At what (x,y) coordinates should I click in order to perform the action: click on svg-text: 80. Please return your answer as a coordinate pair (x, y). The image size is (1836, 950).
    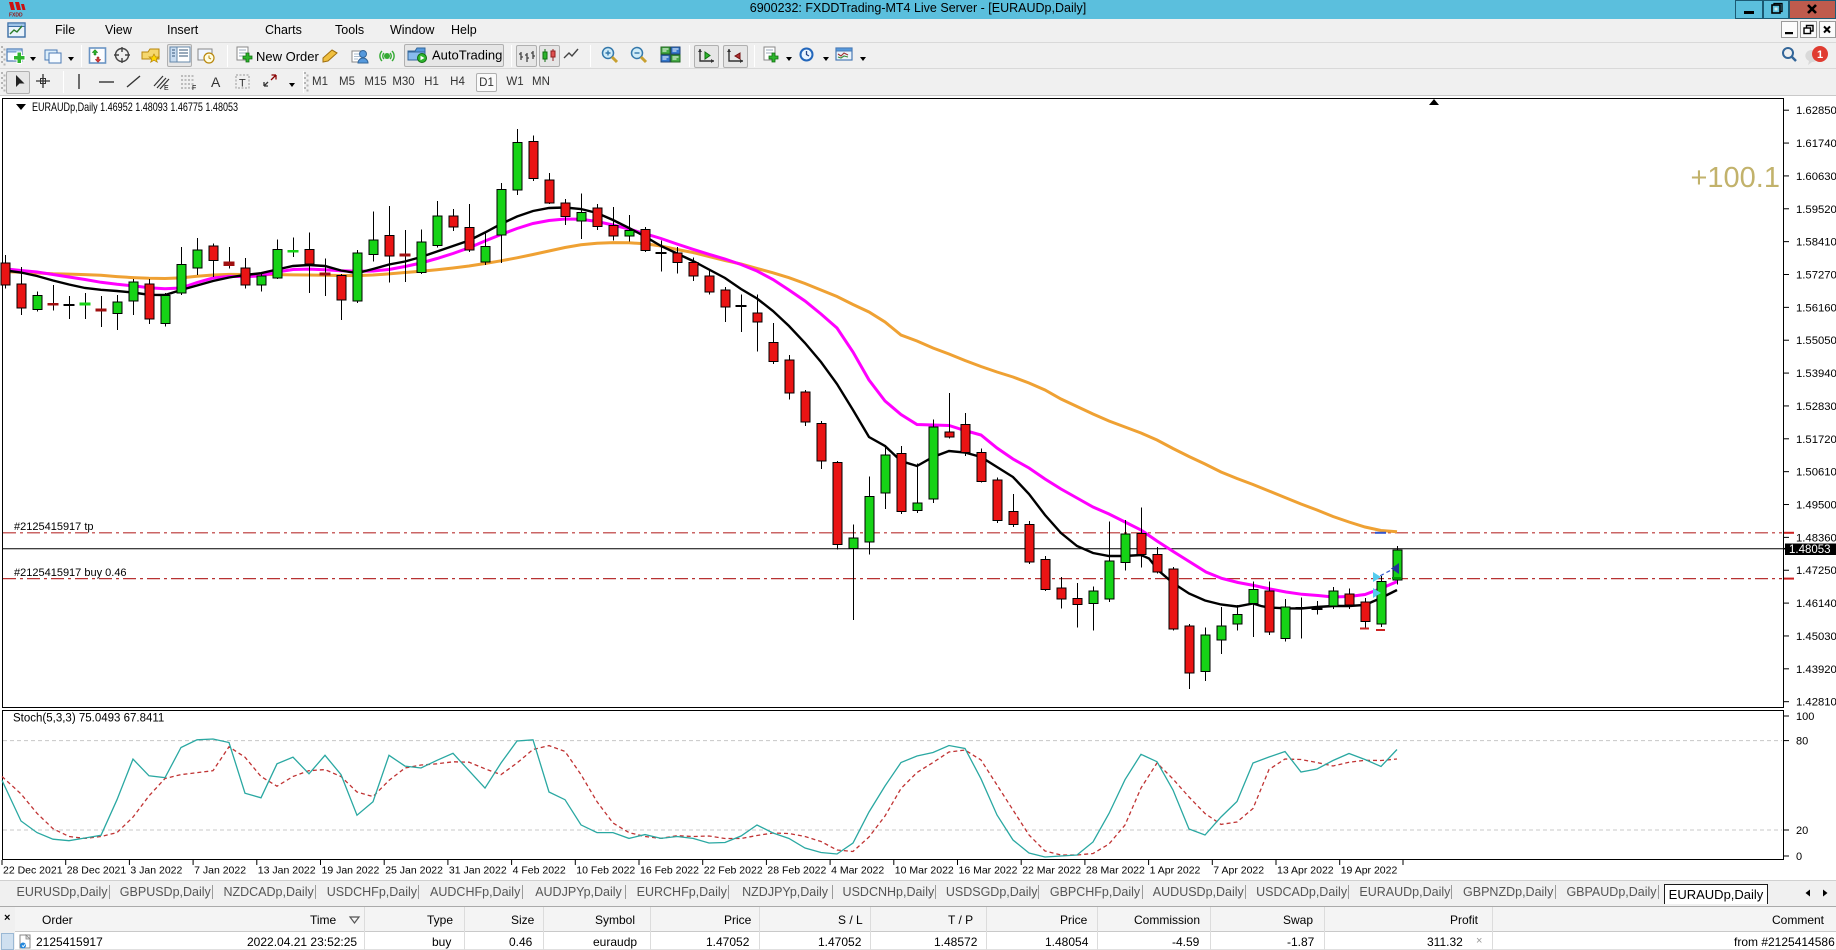
    Looking at the image, I should click on (1802, 742).